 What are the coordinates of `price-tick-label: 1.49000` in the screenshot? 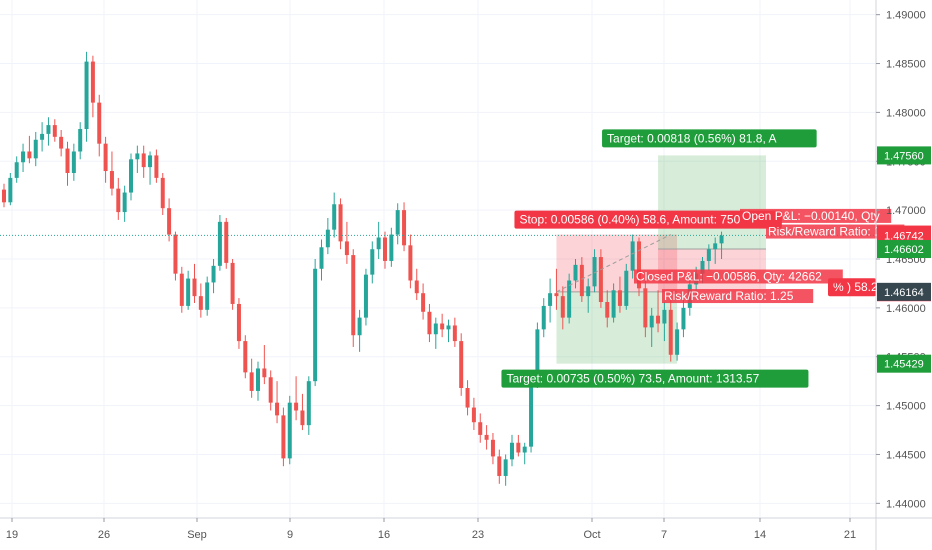 It's located at (906, 16).